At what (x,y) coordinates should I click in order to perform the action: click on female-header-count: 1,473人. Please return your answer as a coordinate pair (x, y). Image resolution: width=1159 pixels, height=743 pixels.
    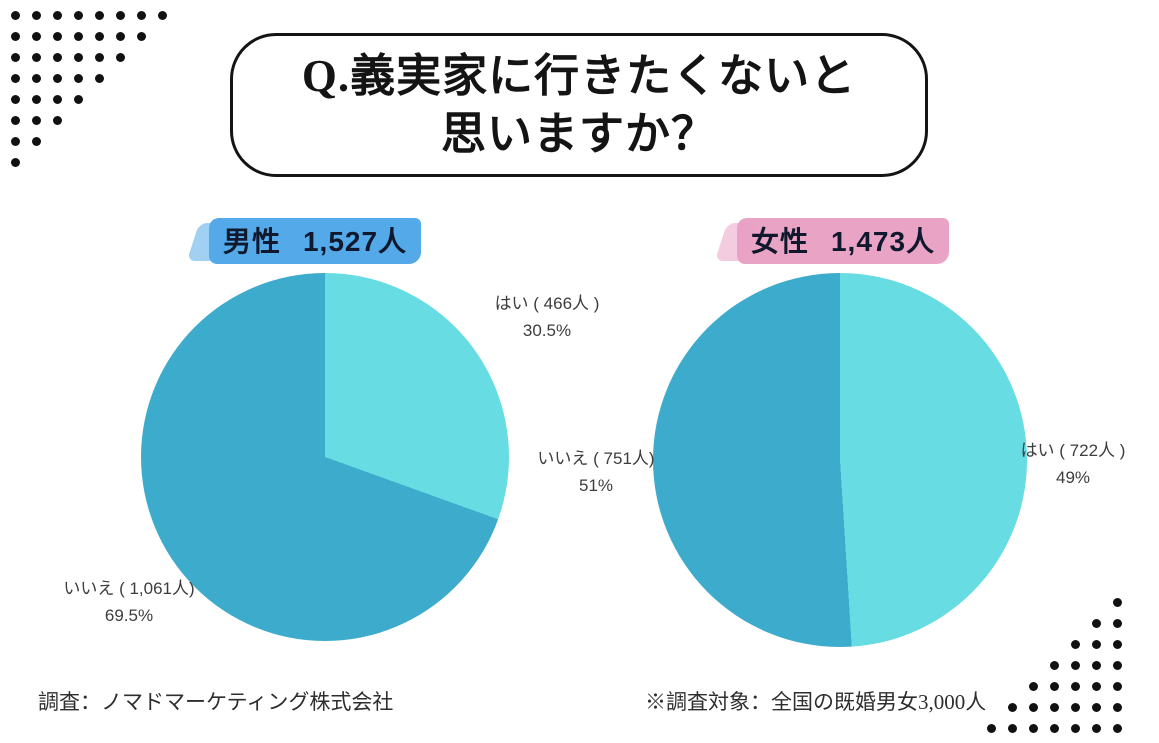
    Looking at the image, I should click on (883, 241).